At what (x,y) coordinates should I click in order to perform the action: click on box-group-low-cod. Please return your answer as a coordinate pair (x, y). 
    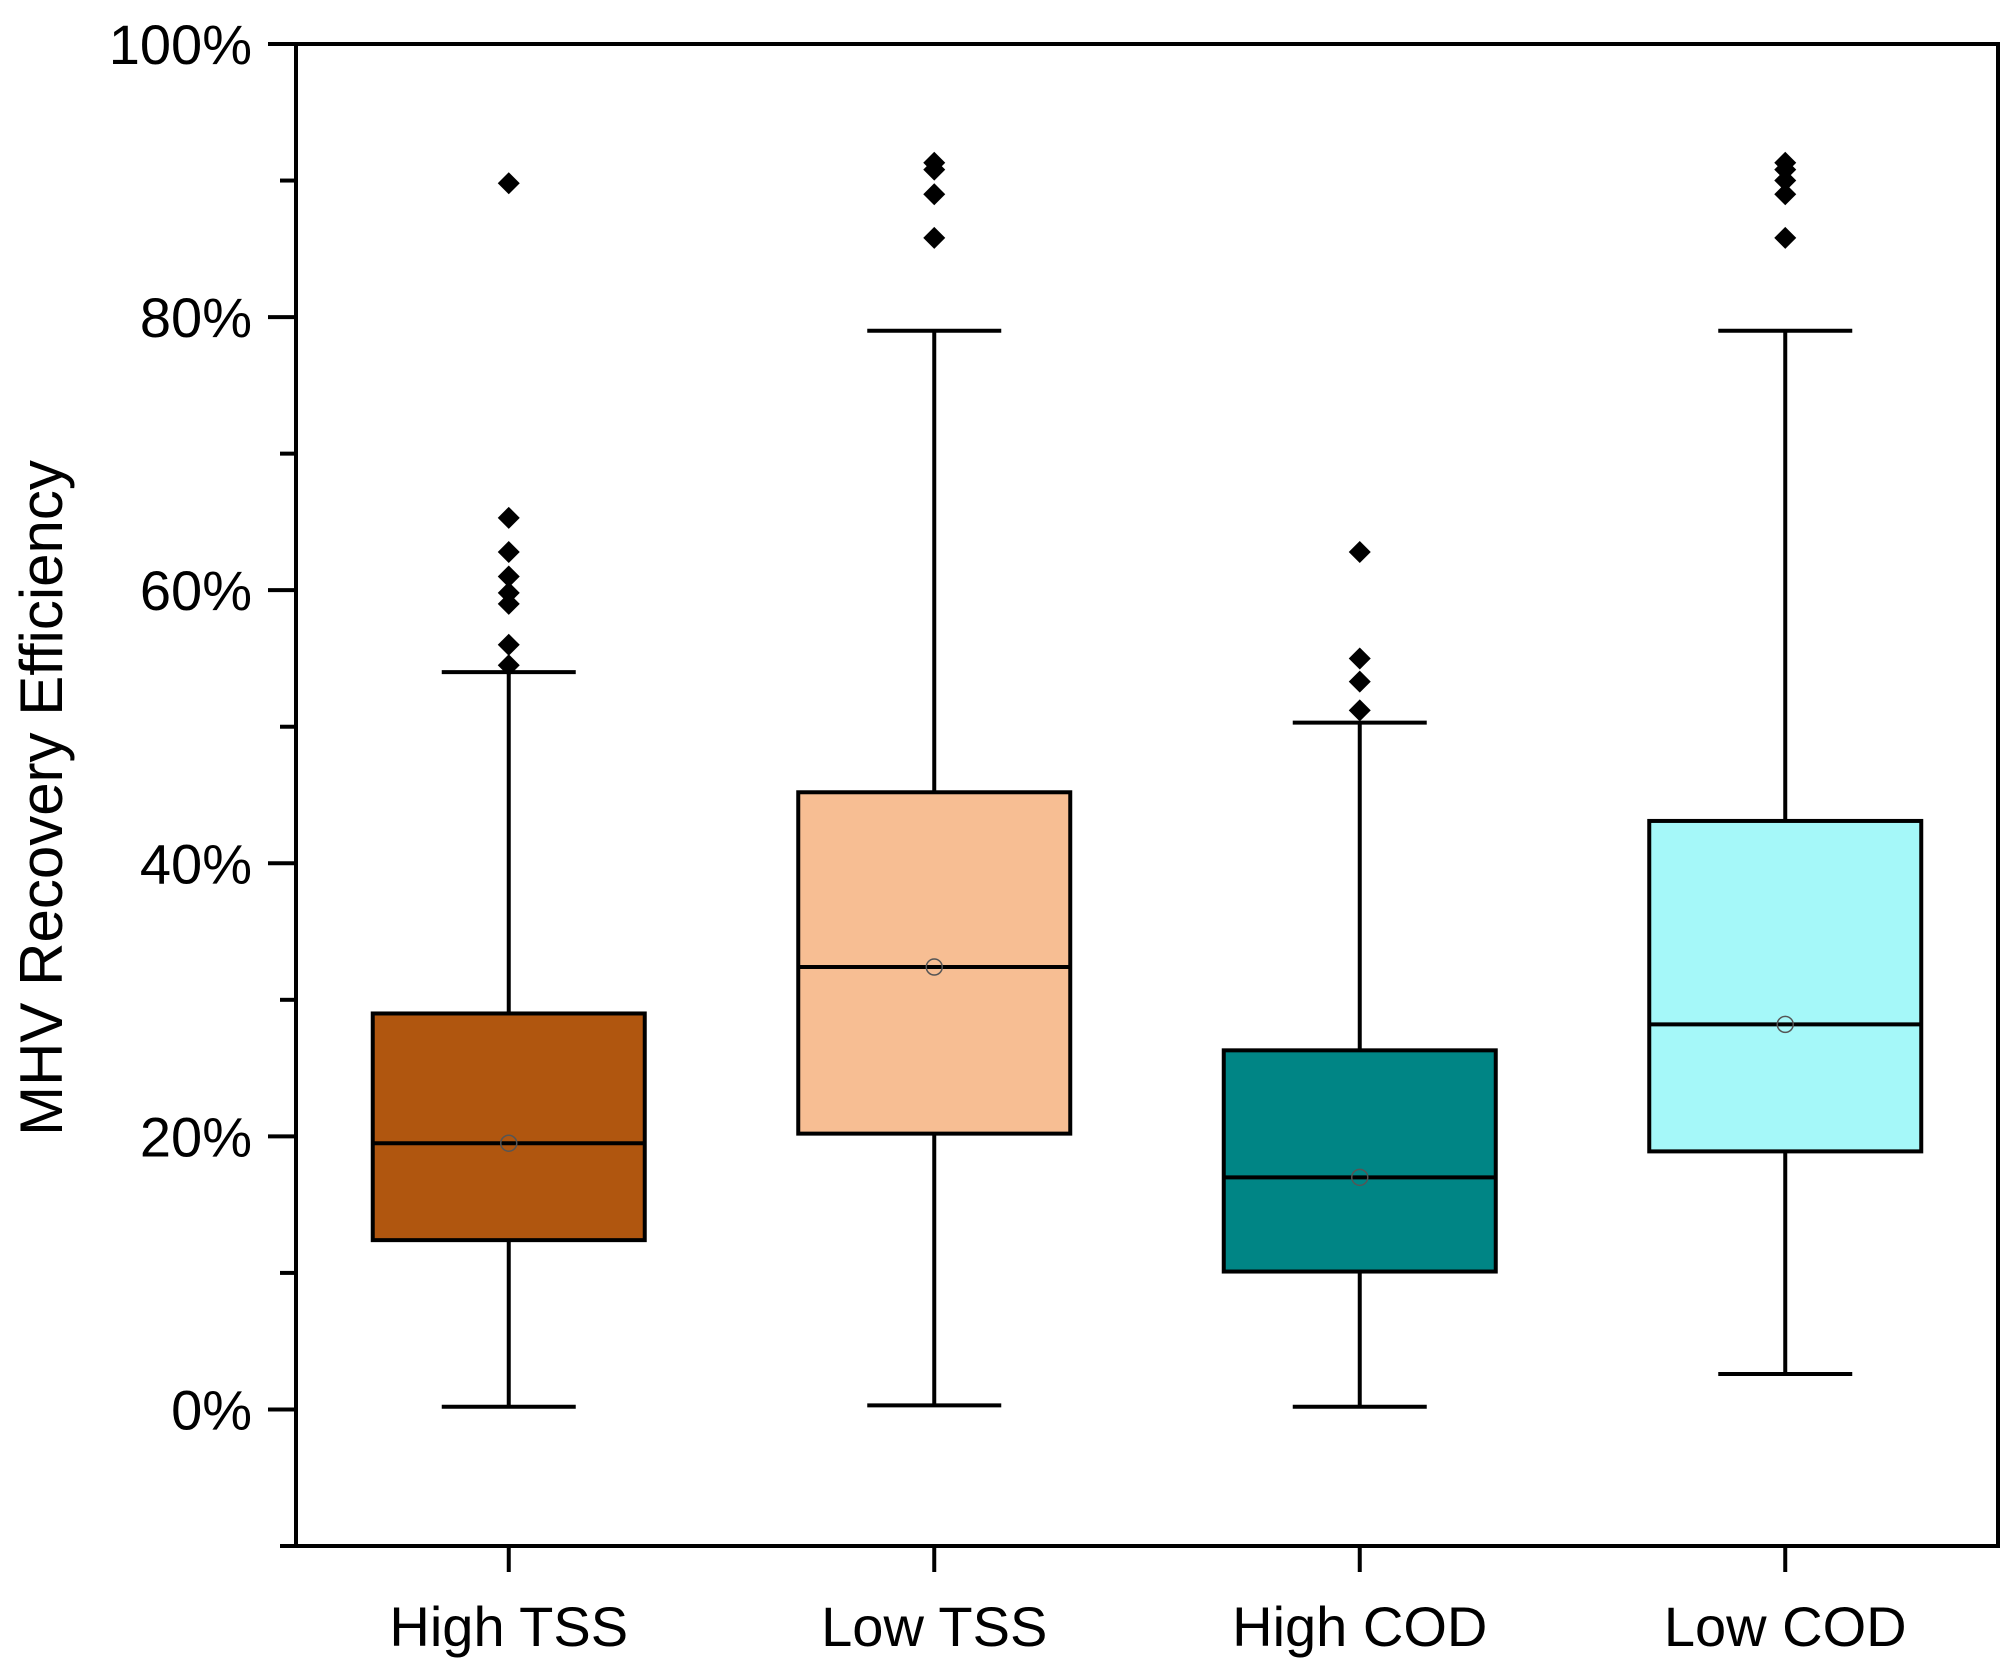
    Looking at the image, I should click on (1785, 763).